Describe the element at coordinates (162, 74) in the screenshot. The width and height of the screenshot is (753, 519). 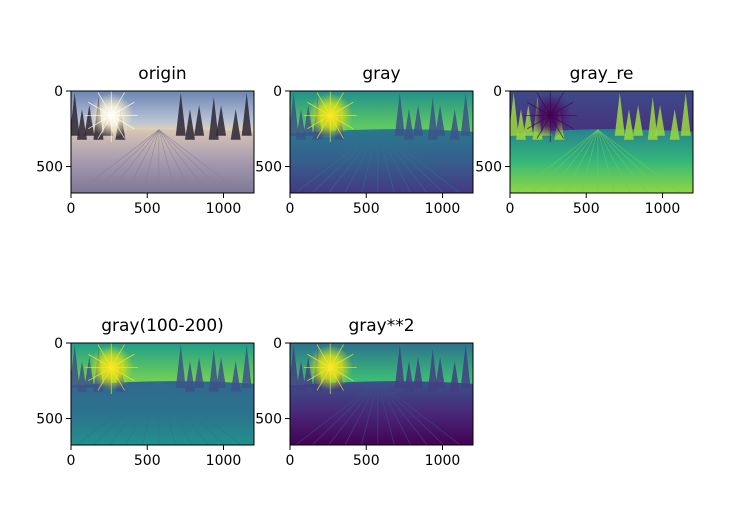
I see `subplot-title: origin` at that location.